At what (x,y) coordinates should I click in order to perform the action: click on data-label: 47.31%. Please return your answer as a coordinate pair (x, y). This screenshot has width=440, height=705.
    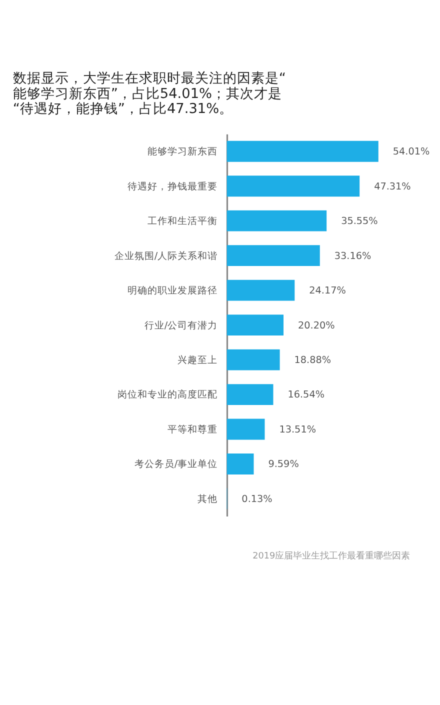
    Looking at the image, I should click on (392, 186).